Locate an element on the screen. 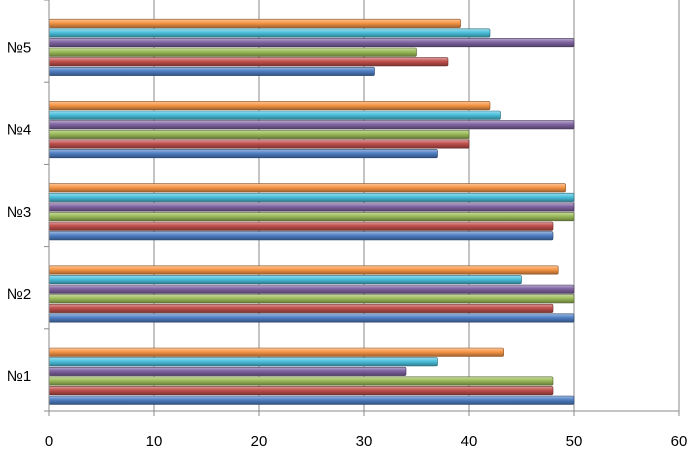  x-tick-label: 30 is located at coordinates (364, 441).